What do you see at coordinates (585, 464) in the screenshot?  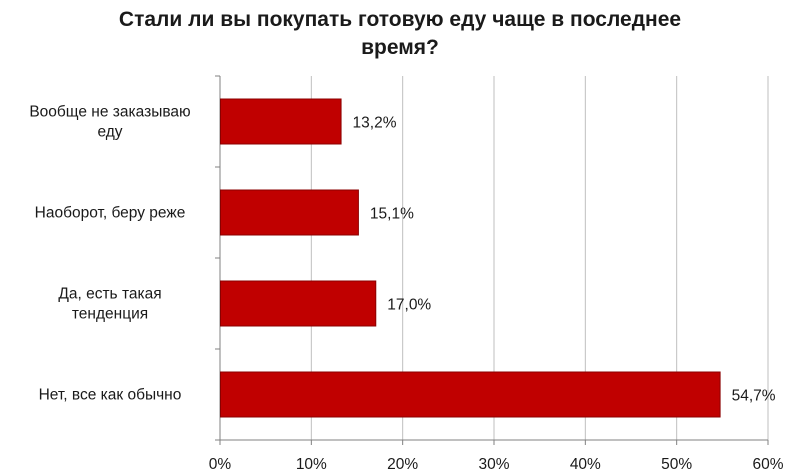 I see `x-tick-label: 40%` at bounding box center [585, 464].